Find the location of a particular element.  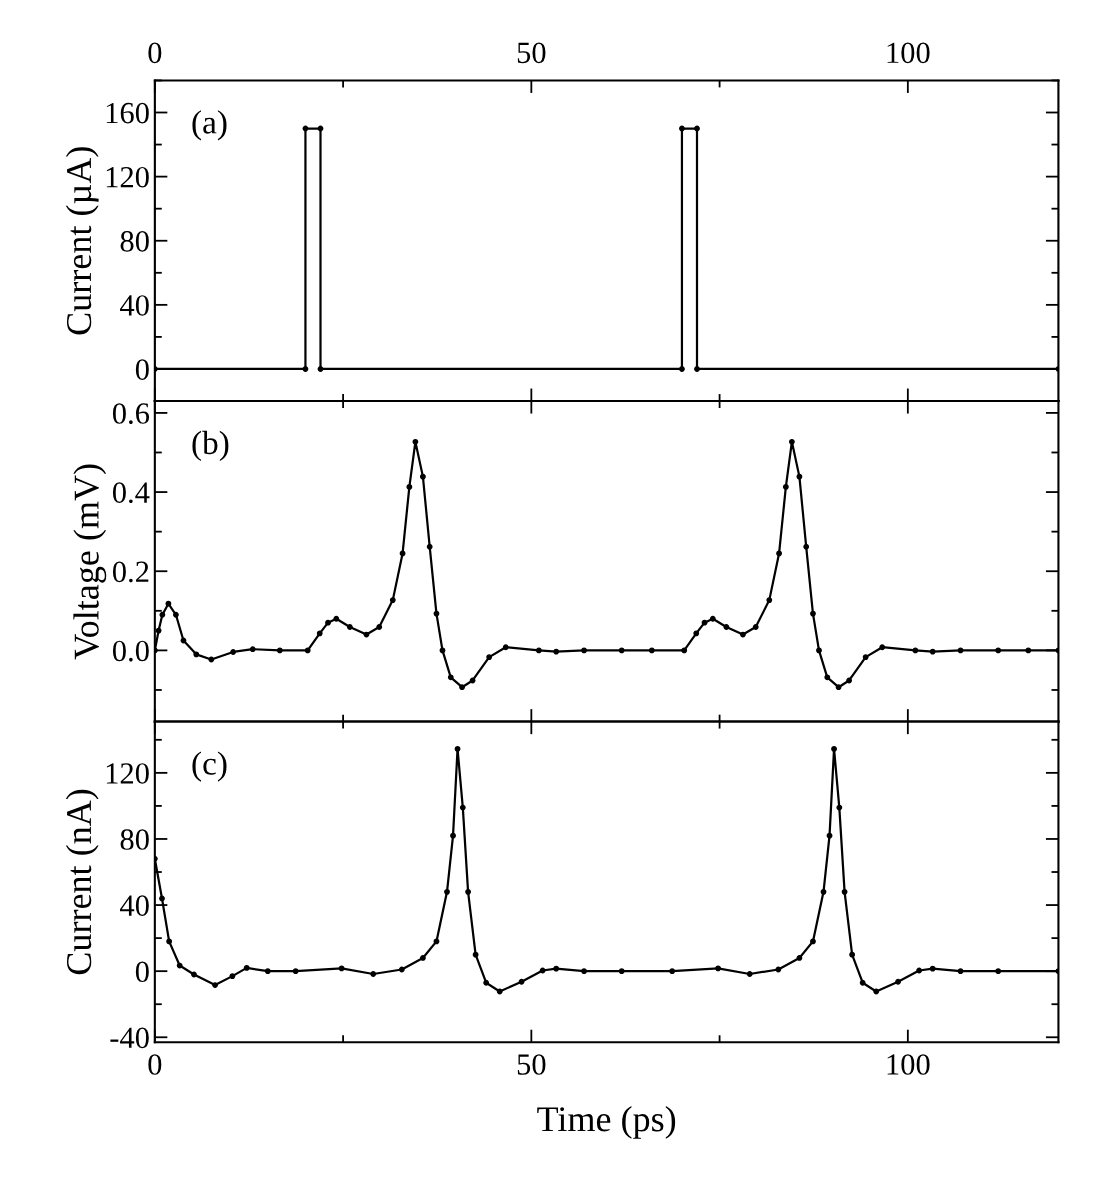

x-tick-label: 50 is located at coordinates (531, 1064).